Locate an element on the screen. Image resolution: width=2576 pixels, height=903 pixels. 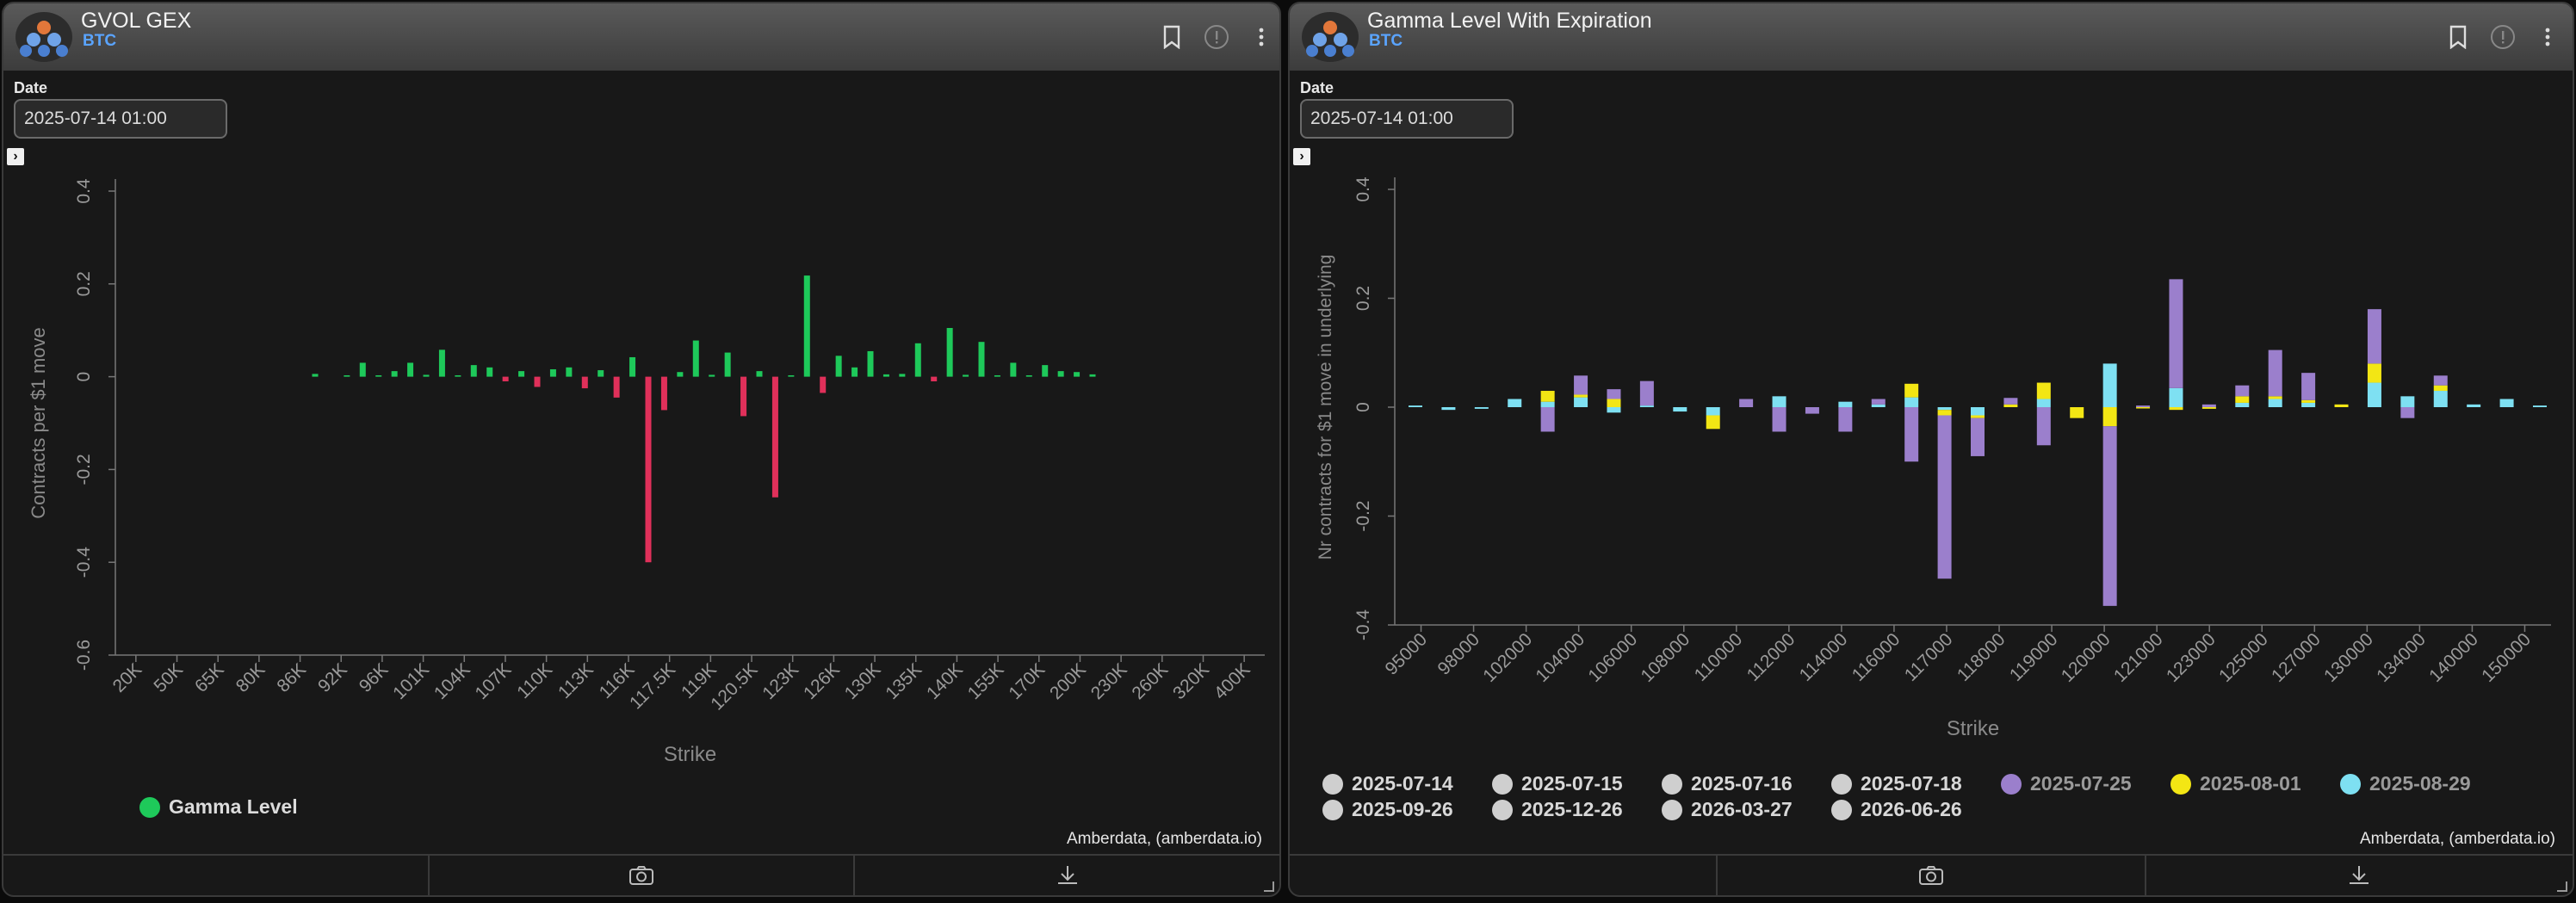
legend-item: 2025-07-16 is located at coordinates (1728, 784).